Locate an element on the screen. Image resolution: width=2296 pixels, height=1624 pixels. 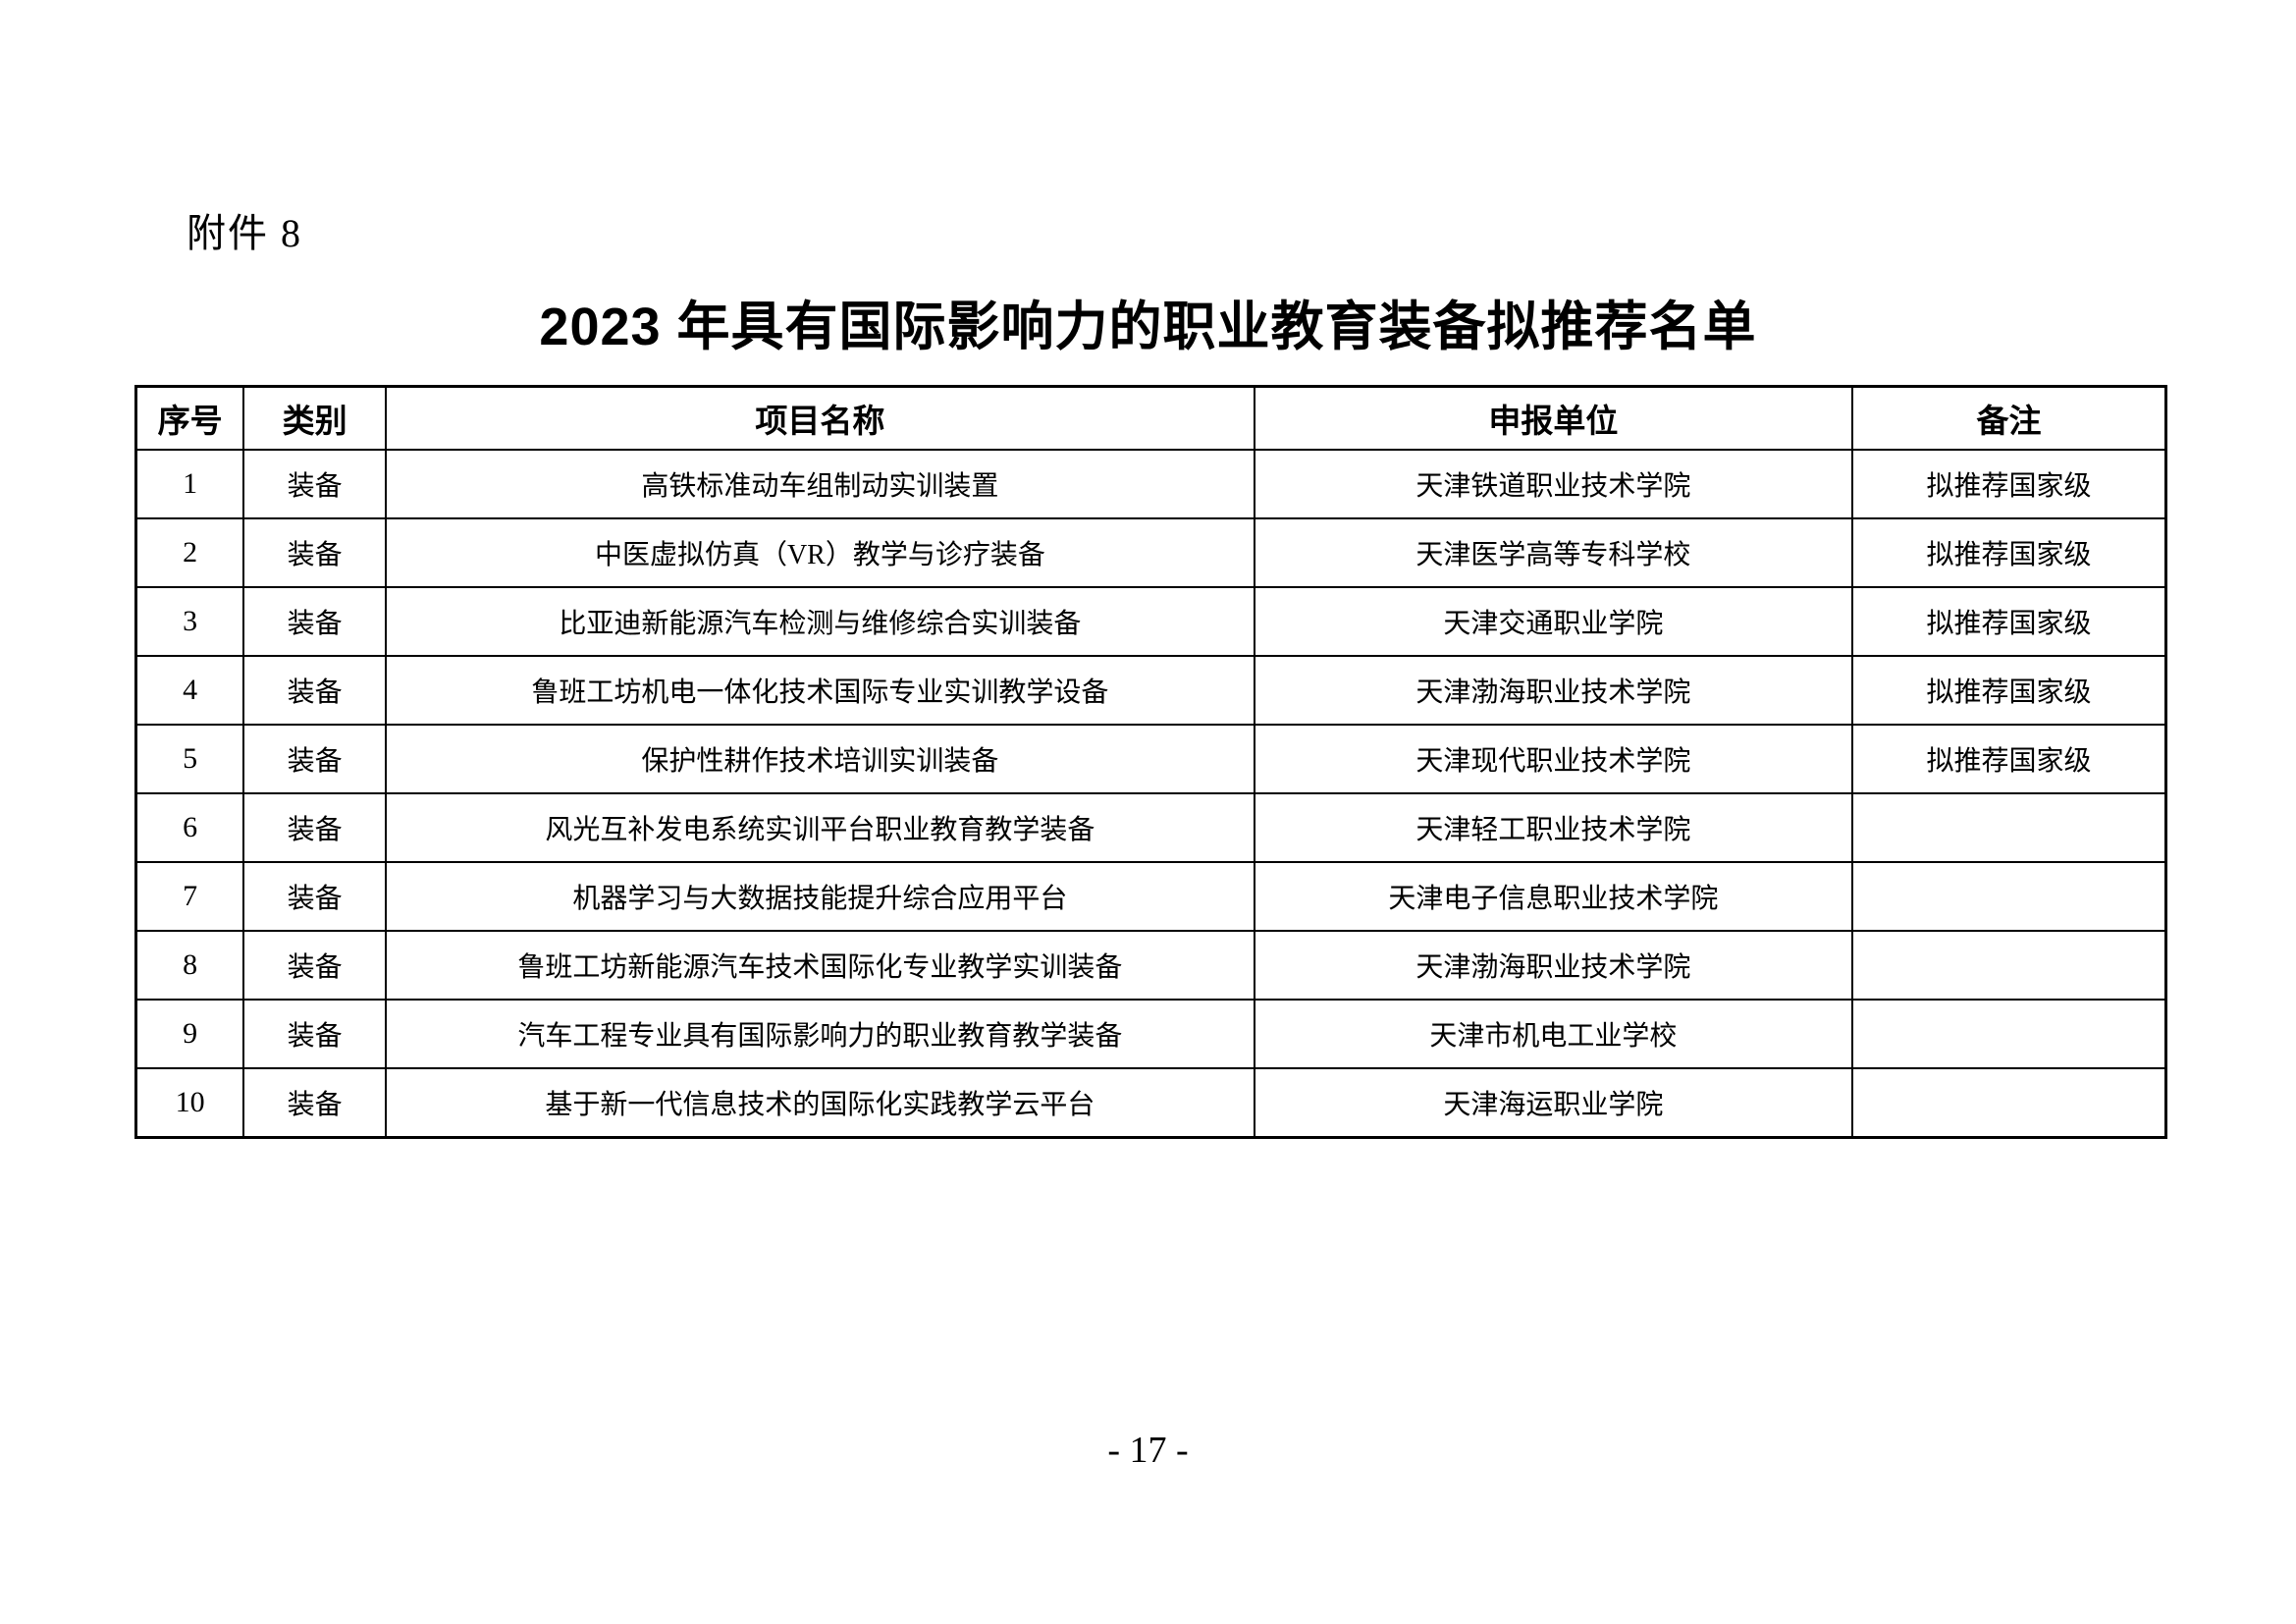
cell-unit: 天津海运职业学院 is located at coordinates (1553, 1103).